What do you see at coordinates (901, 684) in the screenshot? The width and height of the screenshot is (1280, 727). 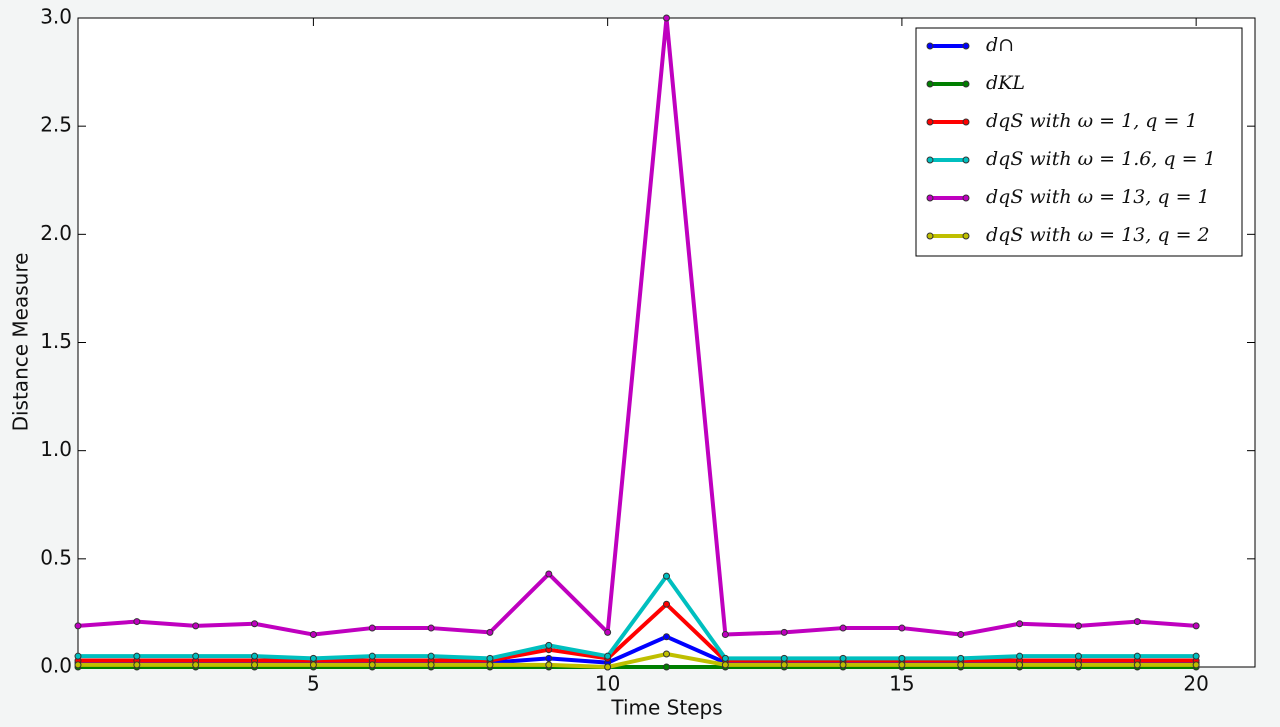 I see `x-tick-label: 15` at bounding box center [901, 684].